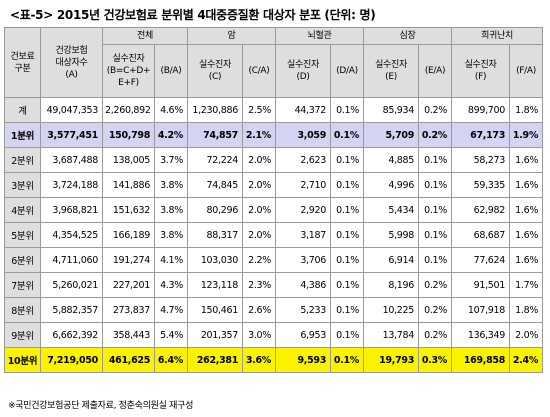  I want to click on sub-header-count-text: 실수진자 (F), so click(480, 71).